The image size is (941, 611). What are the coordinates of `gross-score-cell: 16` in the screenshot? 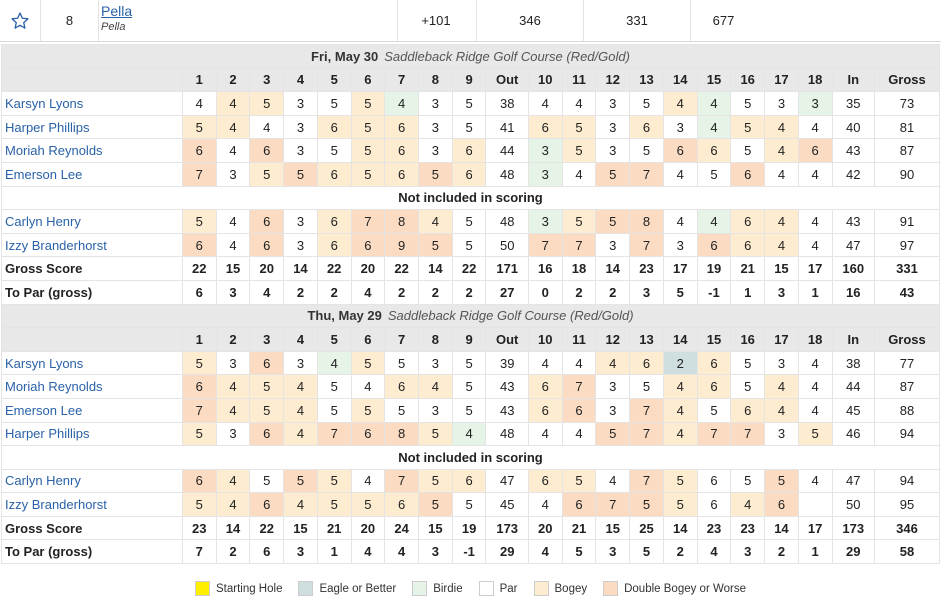 It's located at (545, 268).